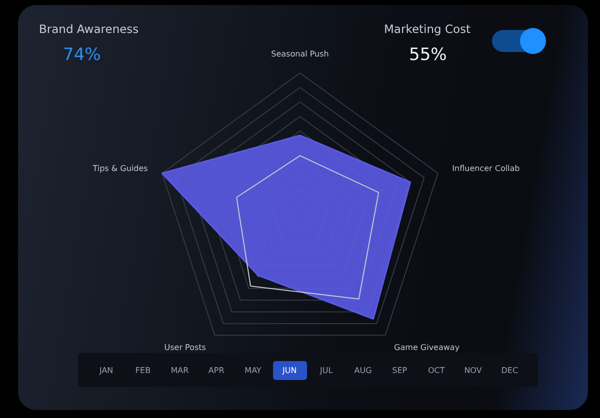 The height and width of the screenshot is (418, 600). Describe the element at coordinates (106, 371) in the screenshot. I see `text: JAN` at that location.